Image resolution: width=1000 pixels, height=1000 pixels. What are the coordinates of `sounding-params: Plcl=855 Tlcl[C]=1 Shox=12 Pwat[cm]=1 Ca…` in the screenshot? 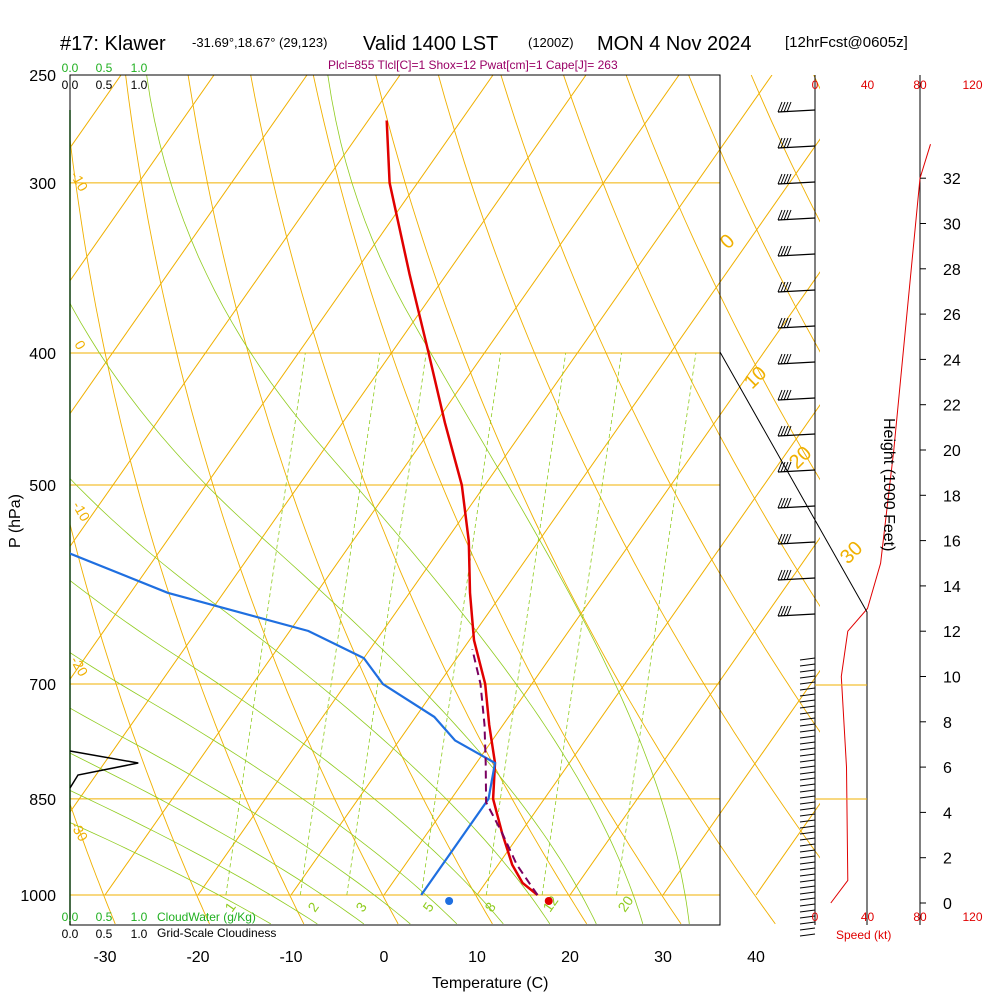 It's located at (473, 65).